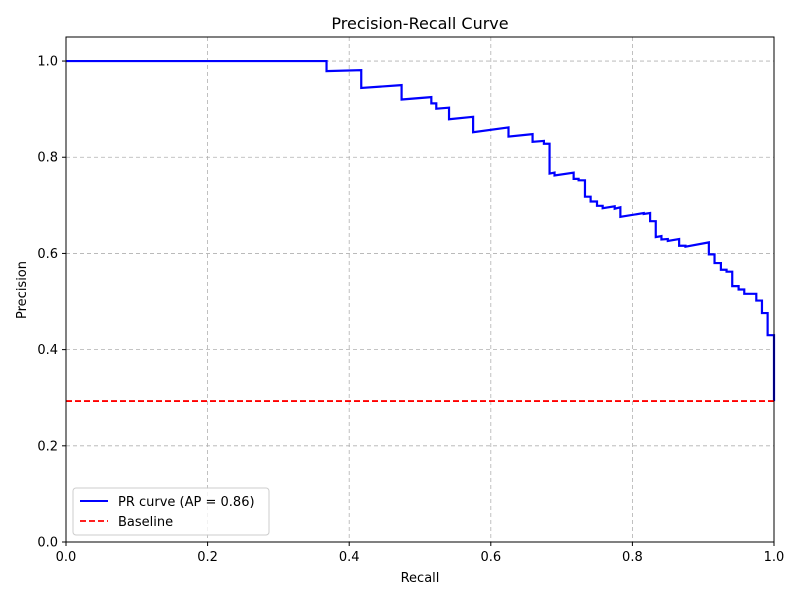 This screenshot has height=600, width=800. What do you see at coordinates (774, 557) in the screenshot?
I see `x-tick-label: 1.0` at bounding box center [774, 557].